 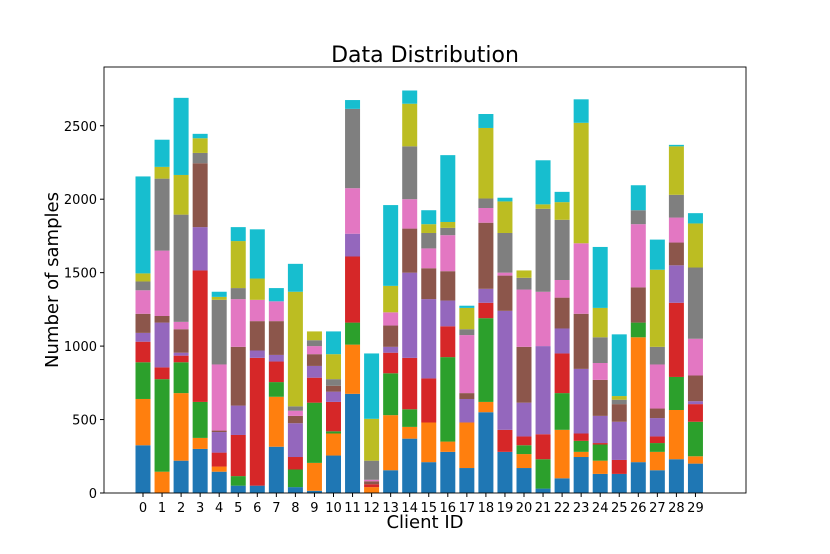 I want to click on x-tick-label: 16, so click(x=448, y=508).